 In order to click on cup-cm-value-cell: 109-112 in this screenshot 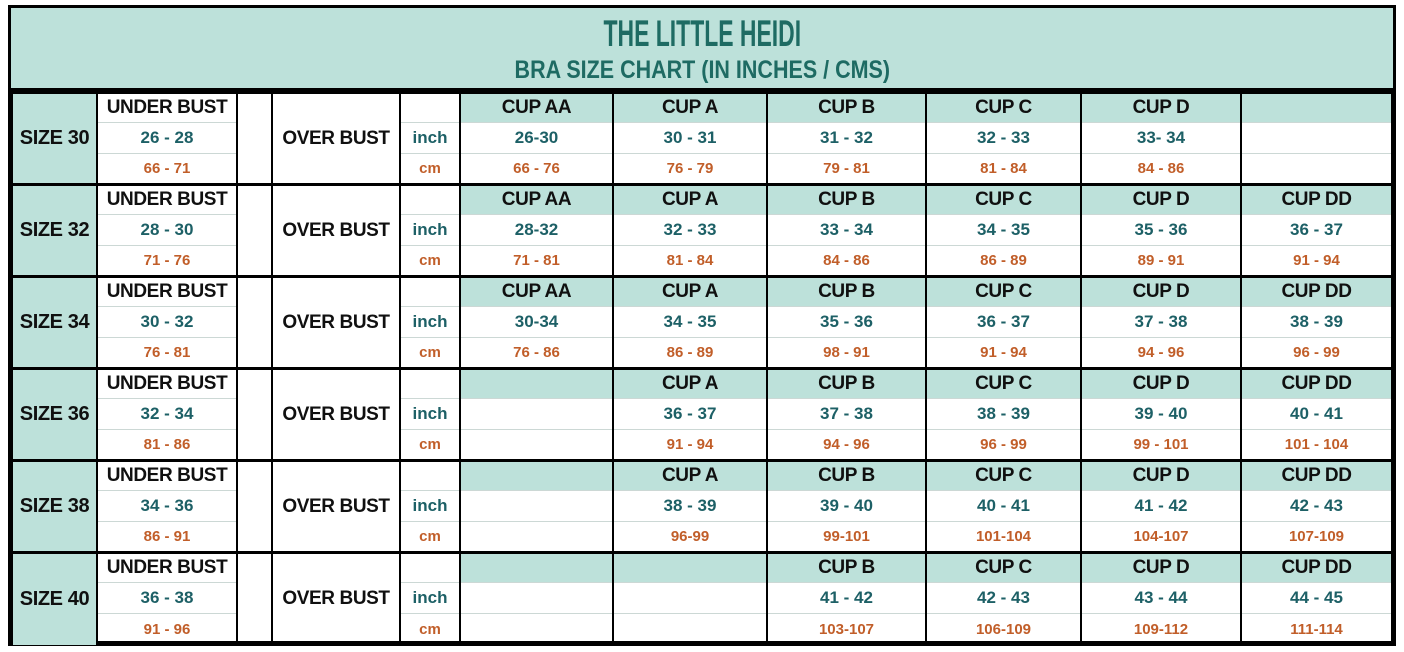, I will do `click(1161, 629)`.